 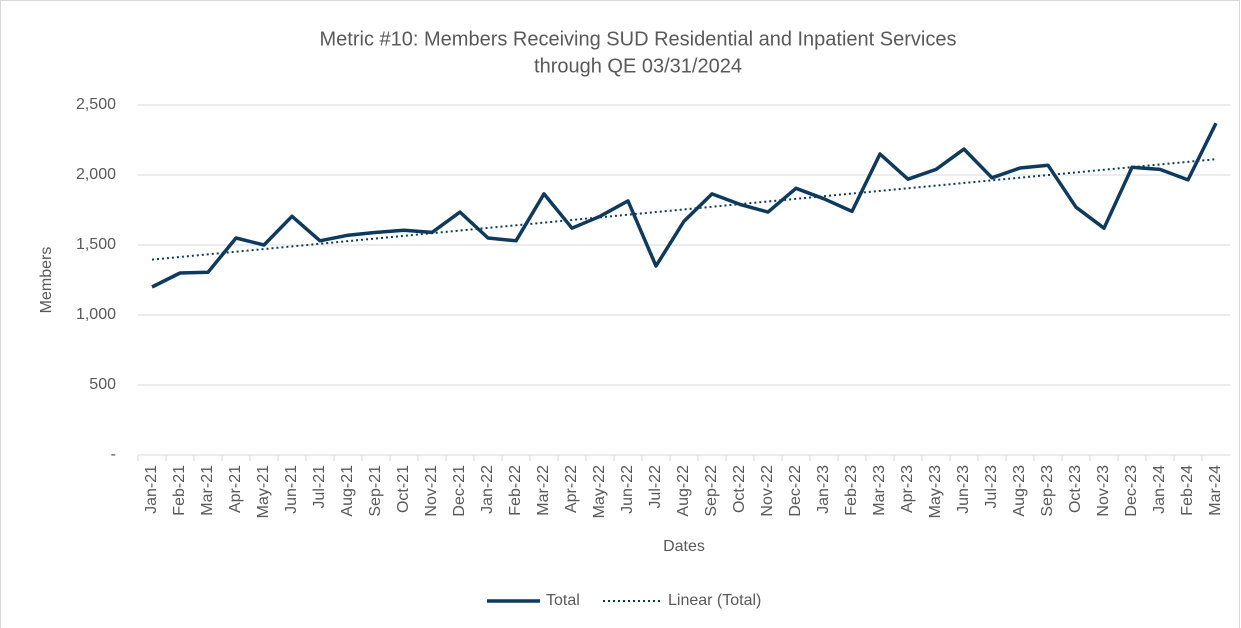 I want to click on x-tick-label: Oct-21, so click(x=403, y=489).